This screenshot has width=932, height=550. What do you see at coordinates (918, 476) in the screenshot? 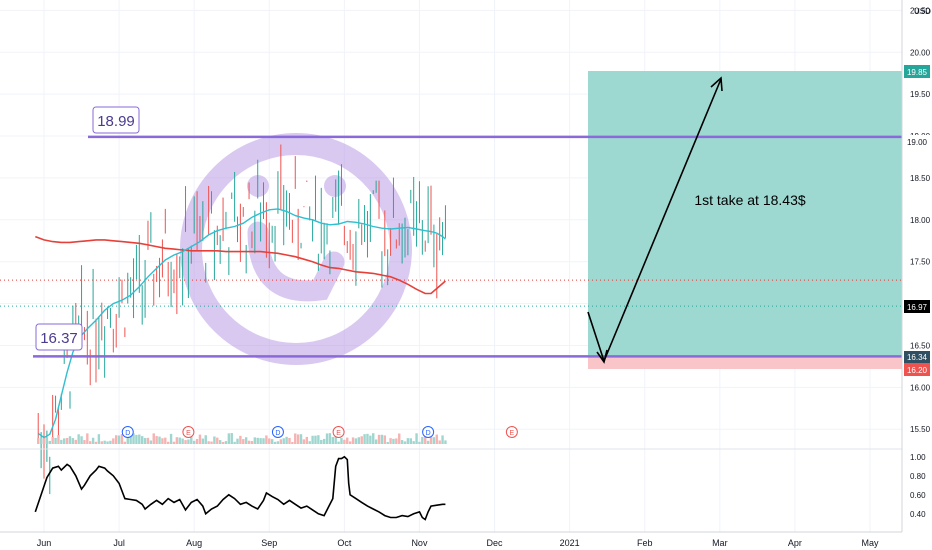
I see `oscillator-tick-label: 0.80` at bounding box center [918, 476].